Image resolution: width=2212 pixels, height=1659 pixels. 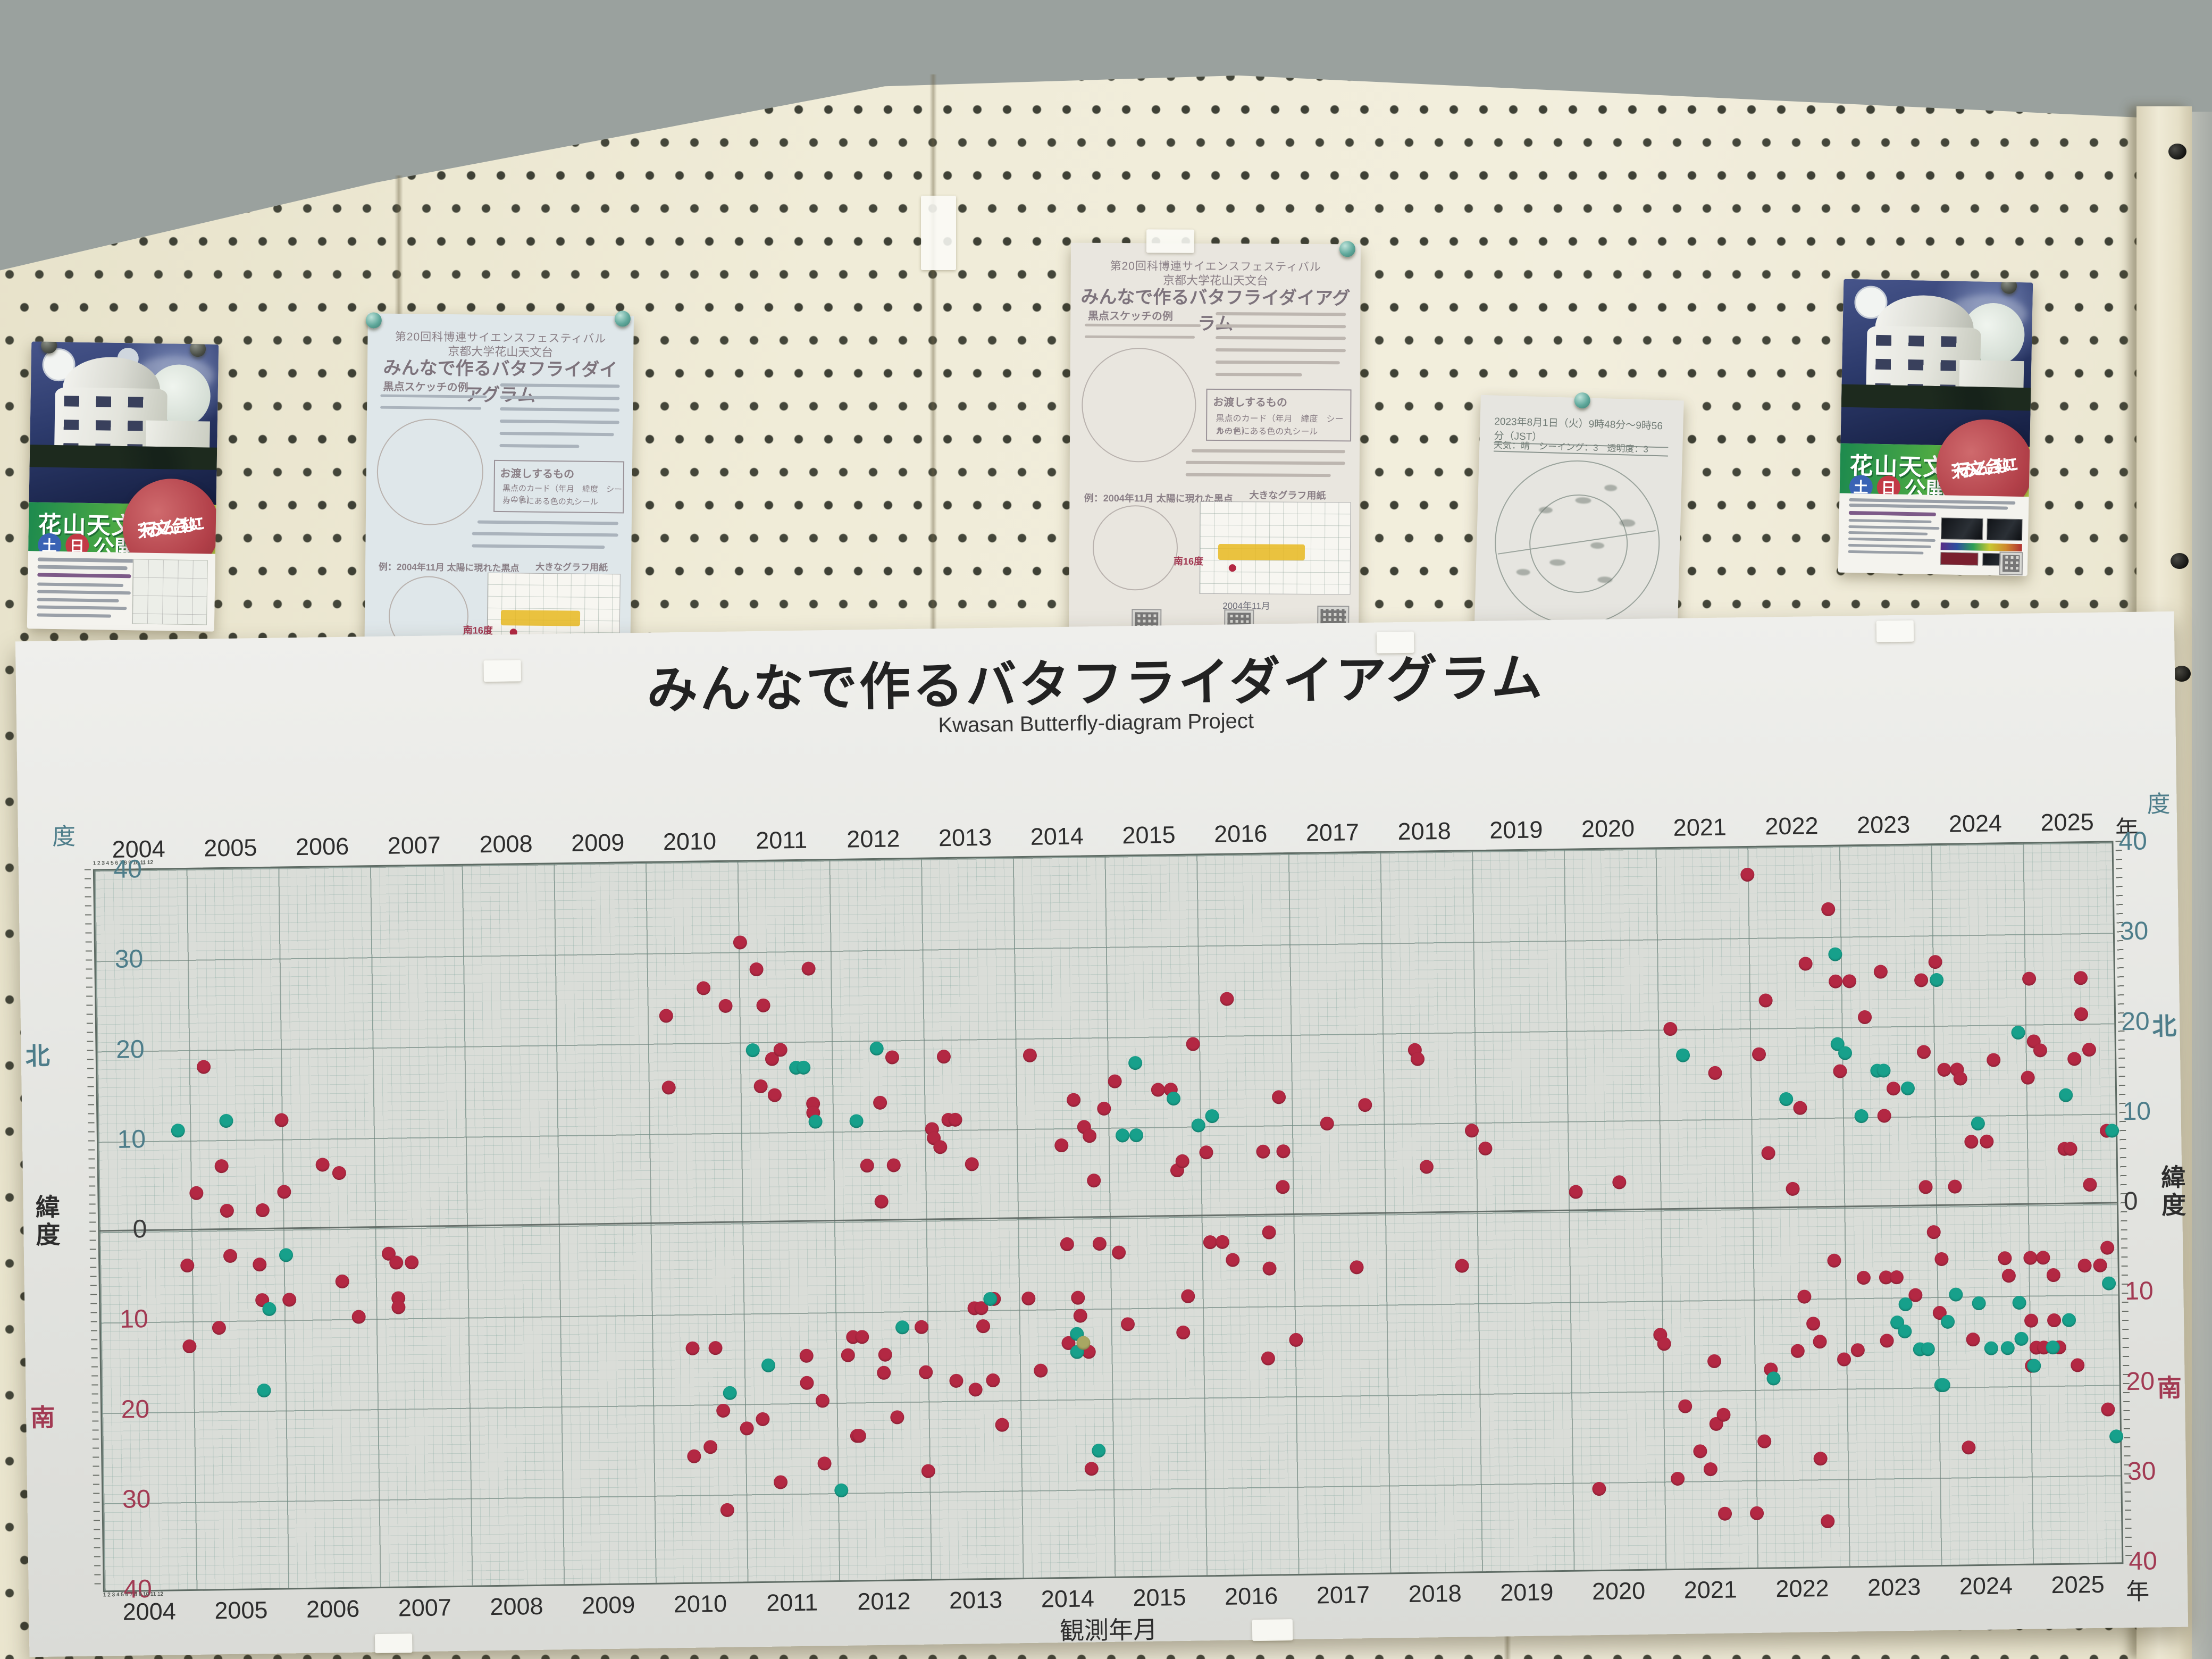 What do you see at coordinates (540, 618) in the screenshot?
I see `highlight-bar` at bounding box center [540, 618].